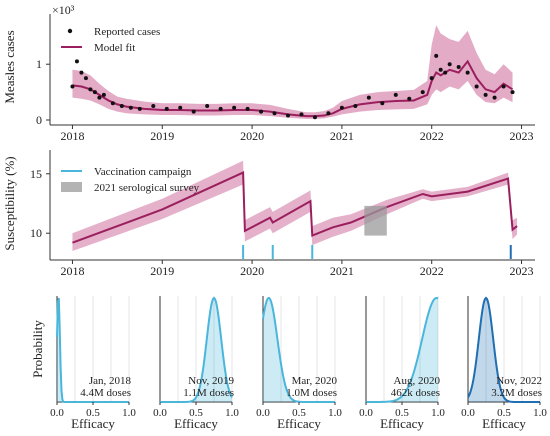 Image resolution: width=550 pixels, height=436 pixels. What do you see at coordinates (127, 32) in the screenshot?
I see `legend-reported-cases-label: Reported cases` at bounding box center [127, 32].